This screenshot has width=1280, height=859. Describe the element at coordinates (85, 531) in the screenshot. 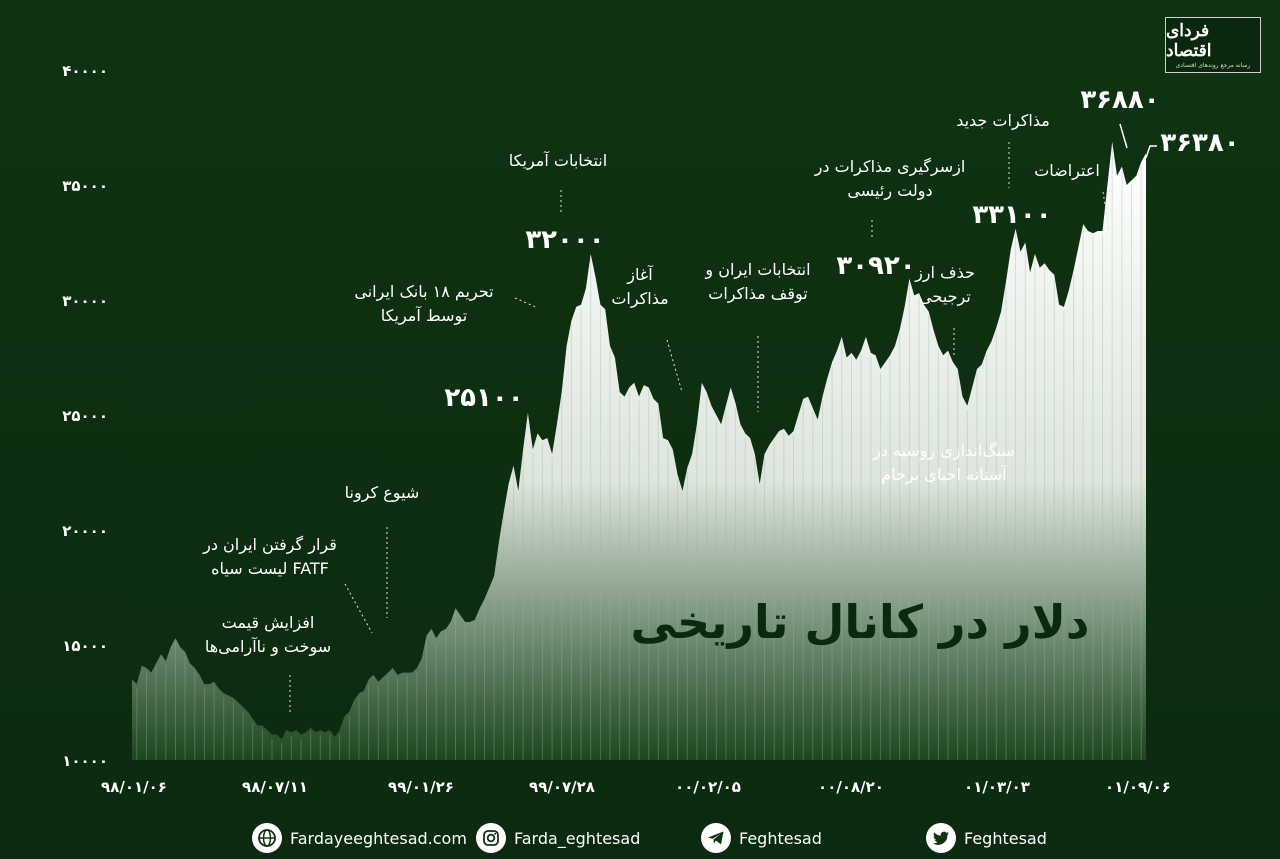

I see `y-tick-label: ۲۰۰۰۰` at that location.